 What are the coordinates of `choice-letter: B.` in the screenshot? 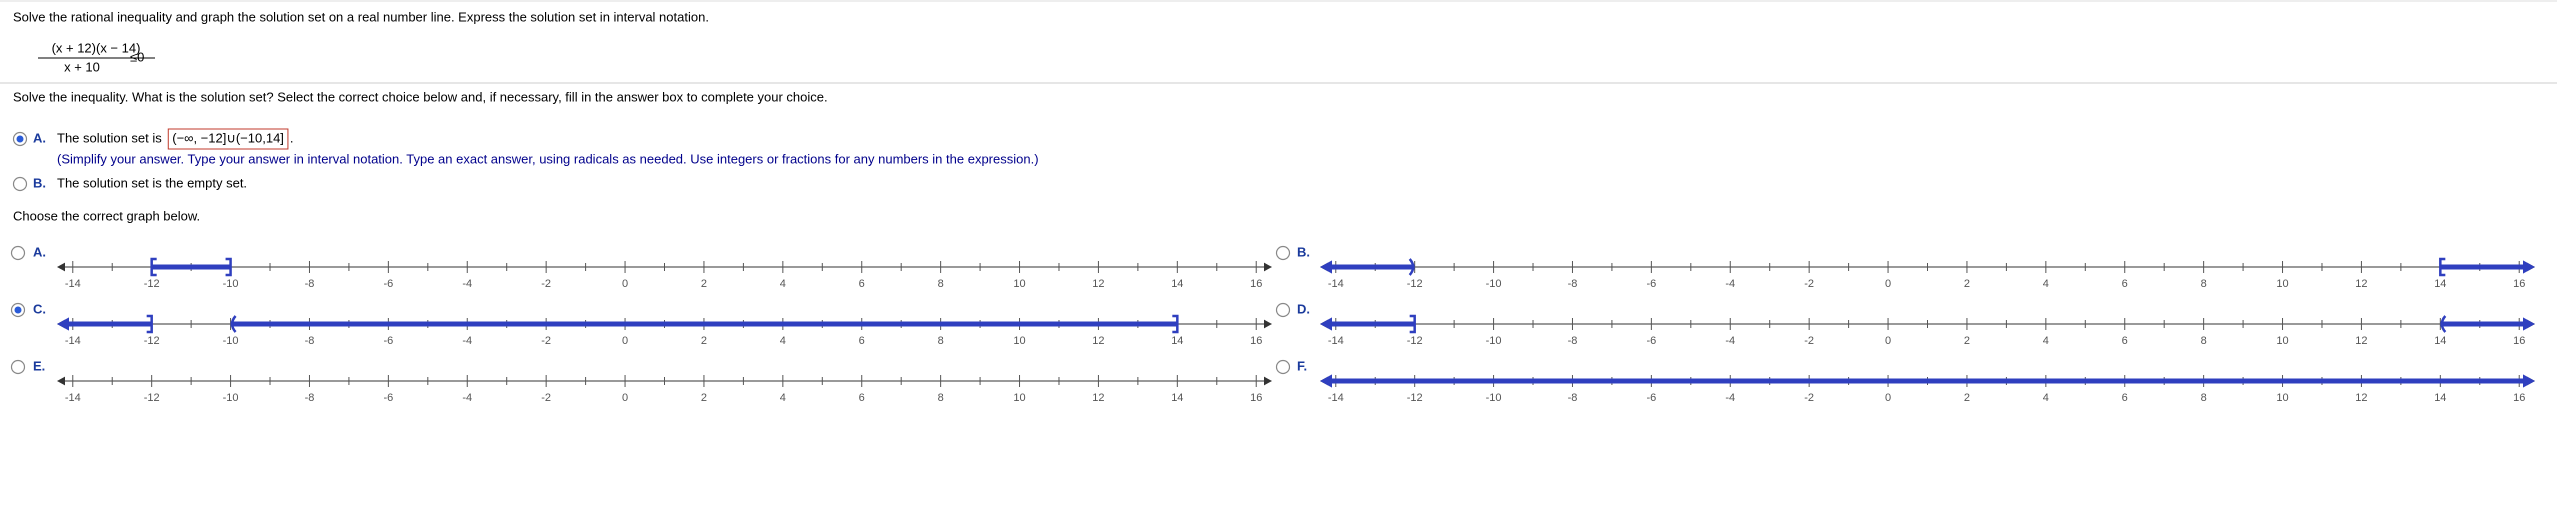 It's located at (39, 182).